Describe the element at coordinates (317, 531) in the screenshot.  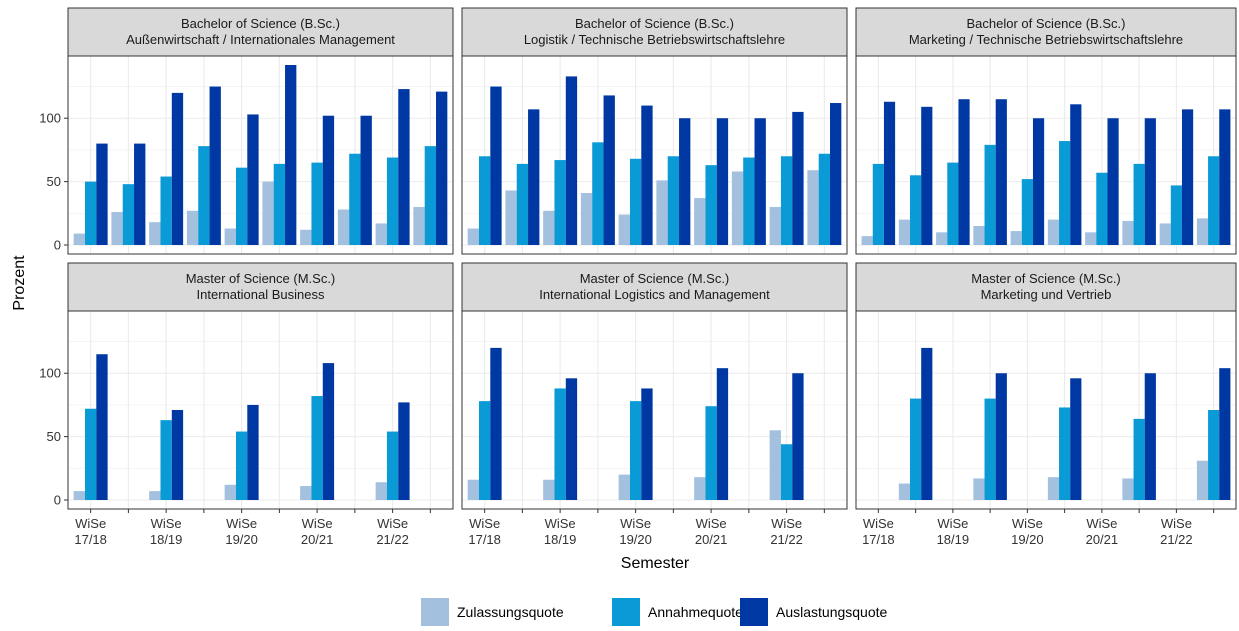
I see `x-tick-label: WiSe 20/21` at that location.